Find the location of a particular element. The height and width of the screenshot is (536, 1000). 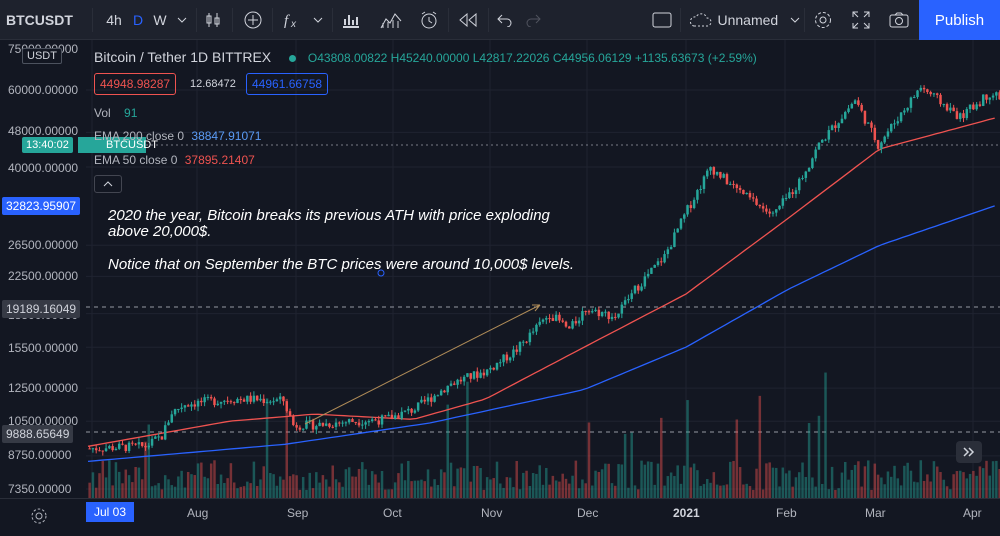

add-indicator-button is located at coordinates (253, 20).